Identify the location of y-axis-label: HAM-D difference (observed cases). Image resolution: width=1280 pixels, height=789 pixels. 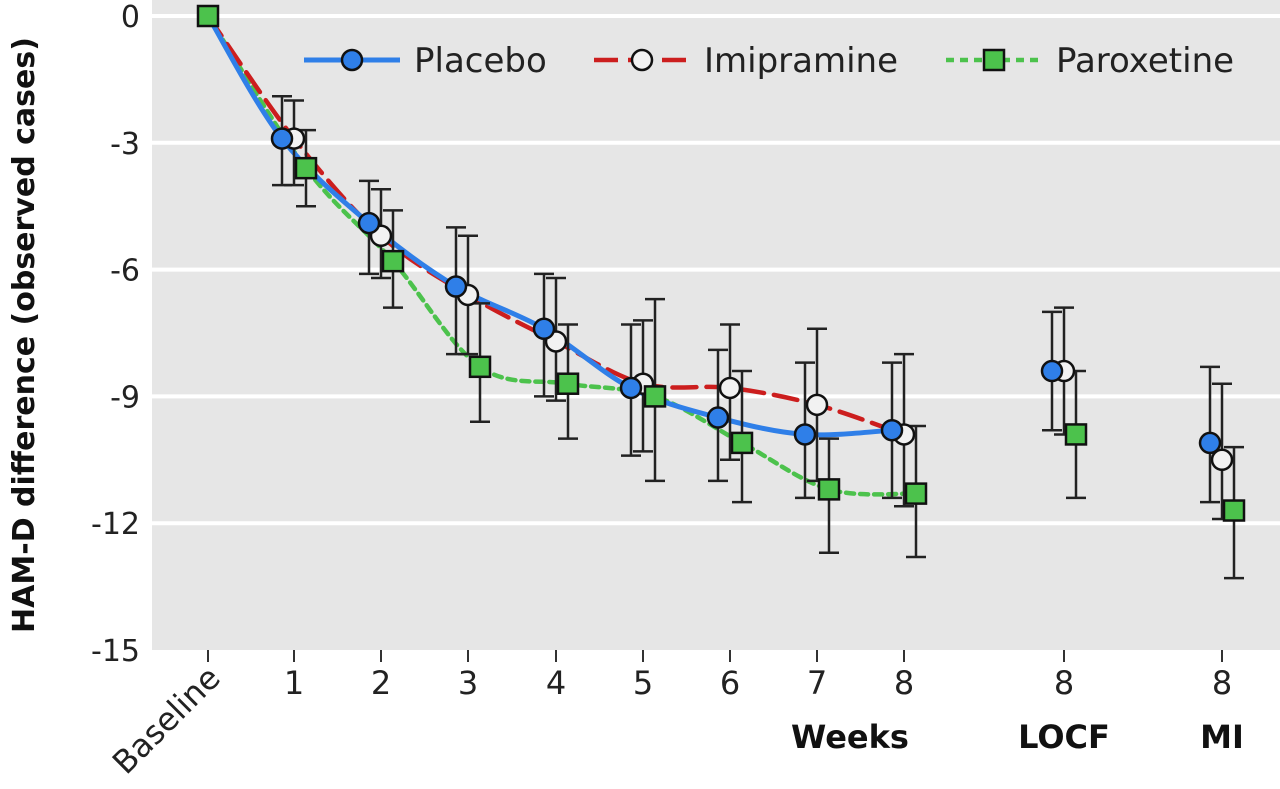
(24, 335).